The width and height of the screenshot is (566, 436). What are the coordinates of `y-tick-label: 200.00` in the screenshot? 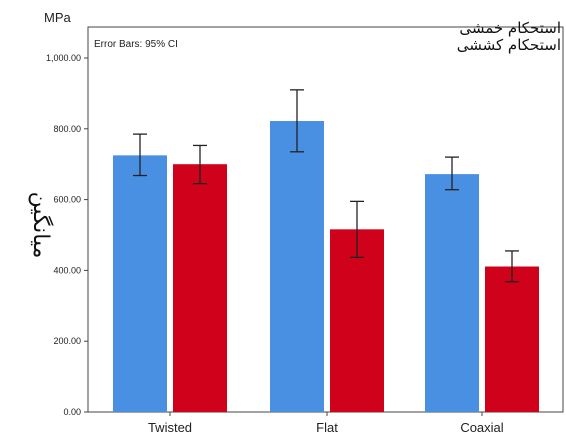 It's located at (67, 341).